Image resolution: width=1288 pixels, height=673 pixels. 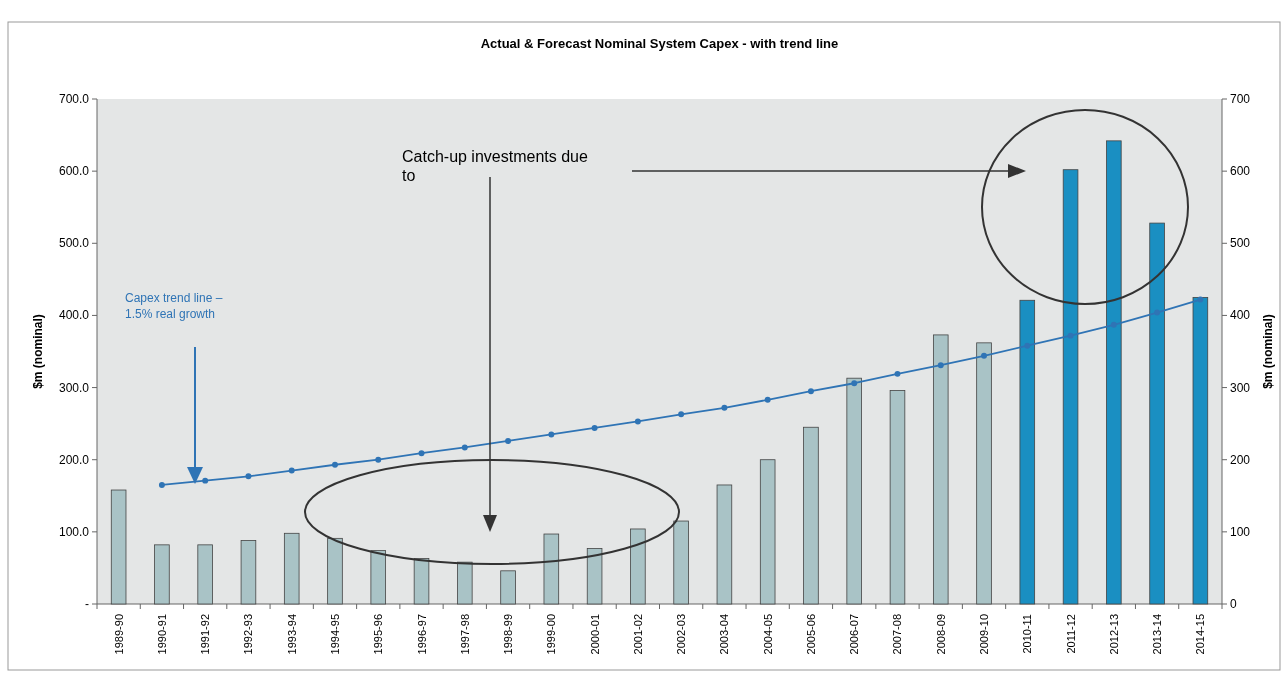 I want to click on x-tick-label: 2008-09, so click(x=940, y=634).